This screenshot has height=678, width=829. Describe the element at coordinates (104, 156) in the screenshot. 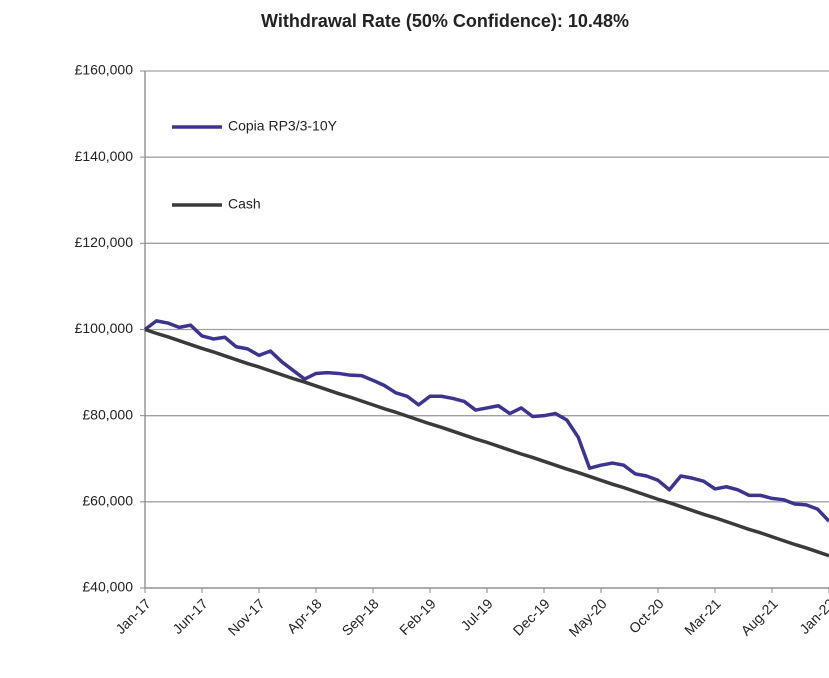

I see `y-tick-label: £140,000` at that location.